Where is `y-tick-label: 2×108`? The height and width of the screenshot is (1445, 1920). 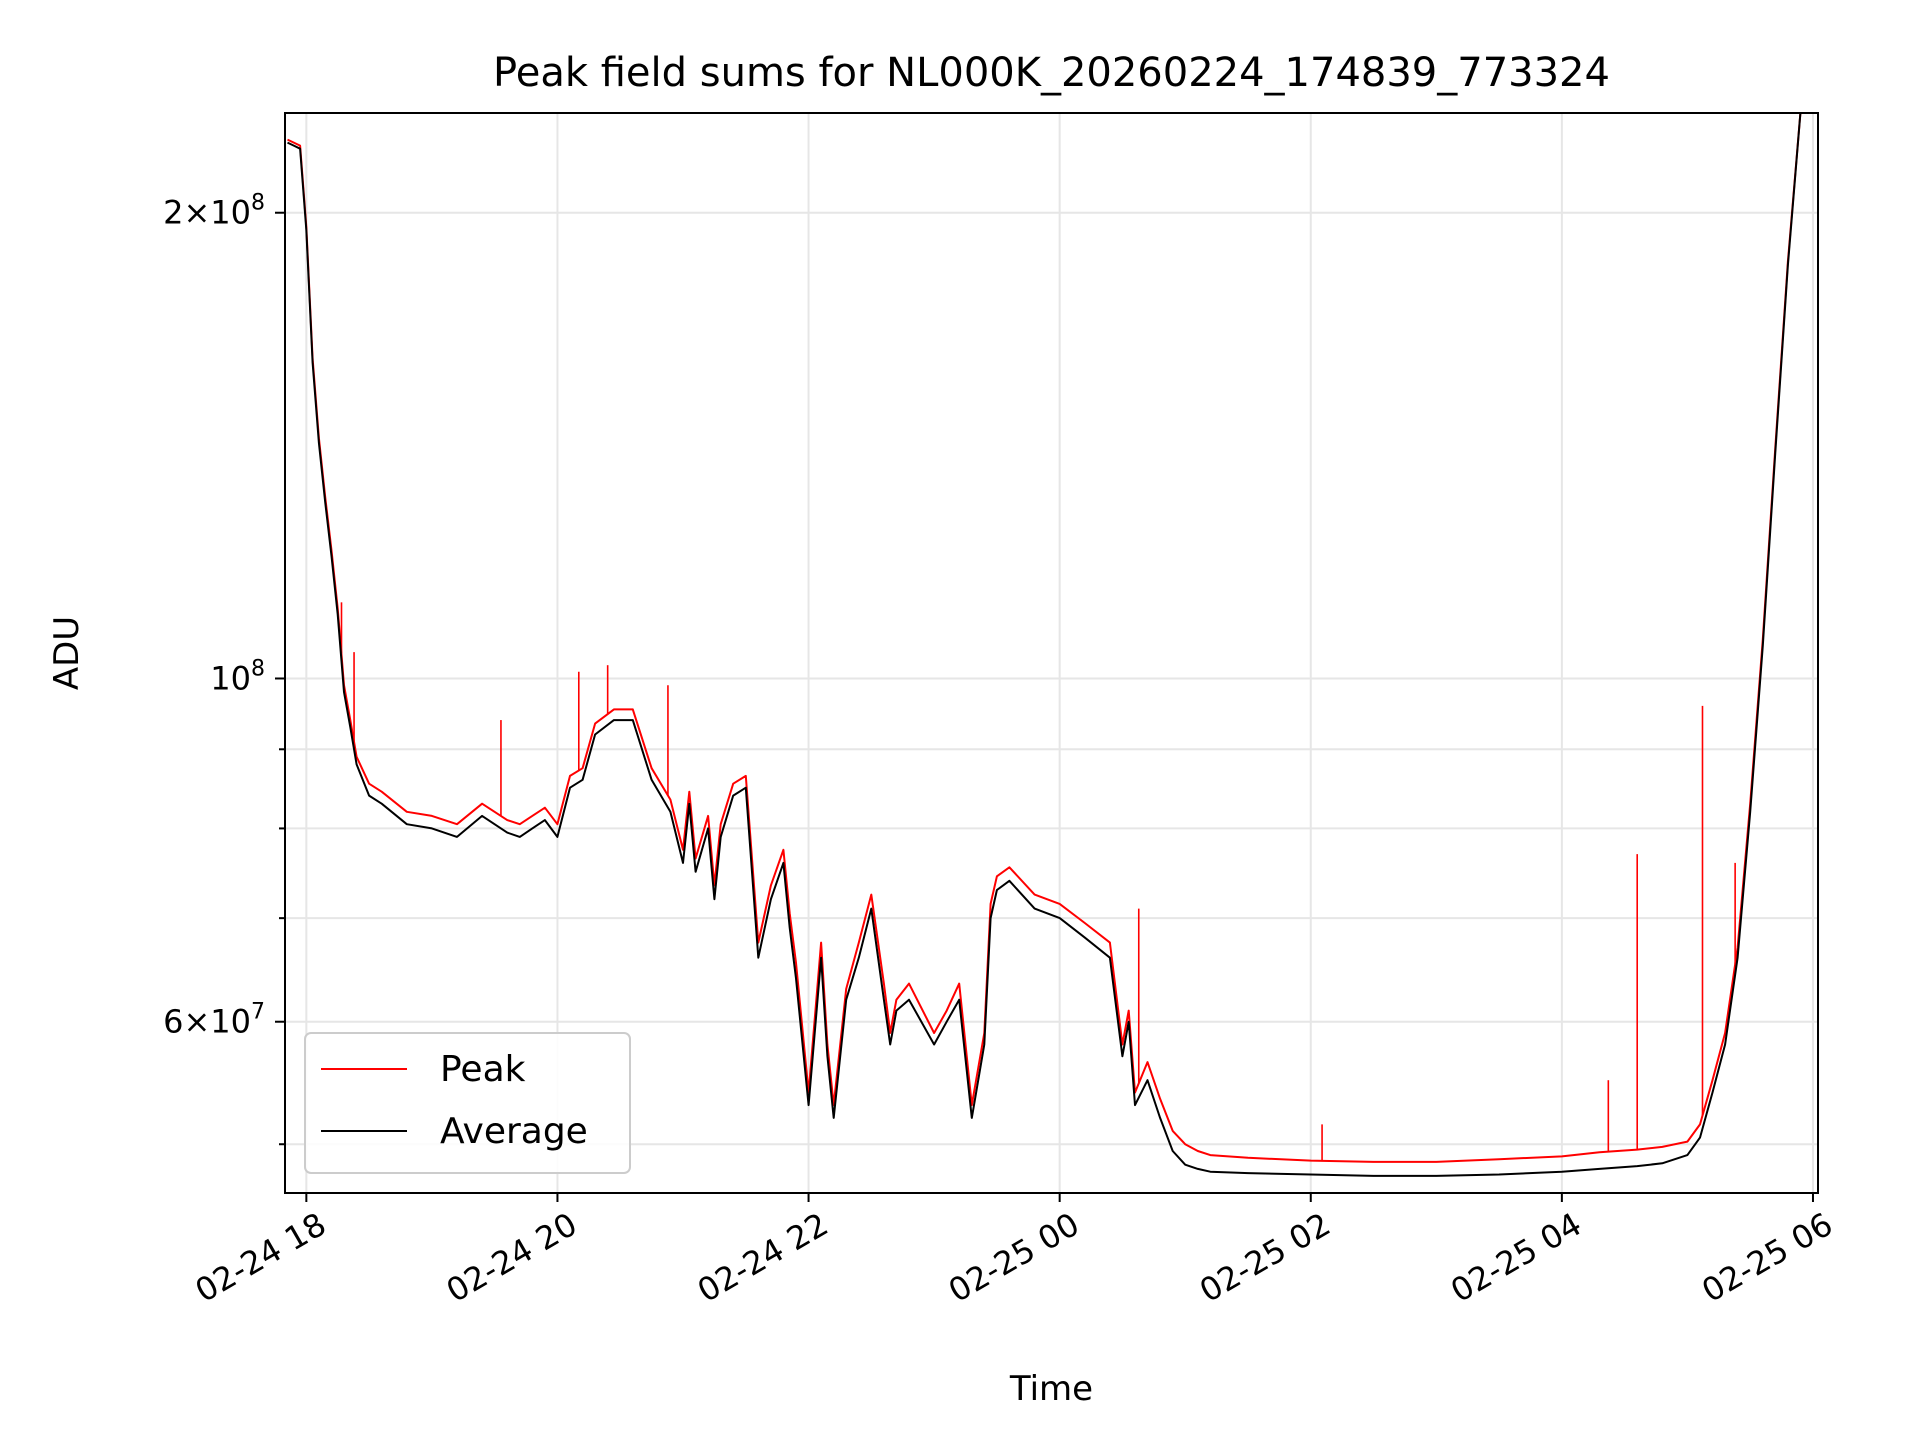
y-tick-label: 2×108 is located at coordinates (214, 211).